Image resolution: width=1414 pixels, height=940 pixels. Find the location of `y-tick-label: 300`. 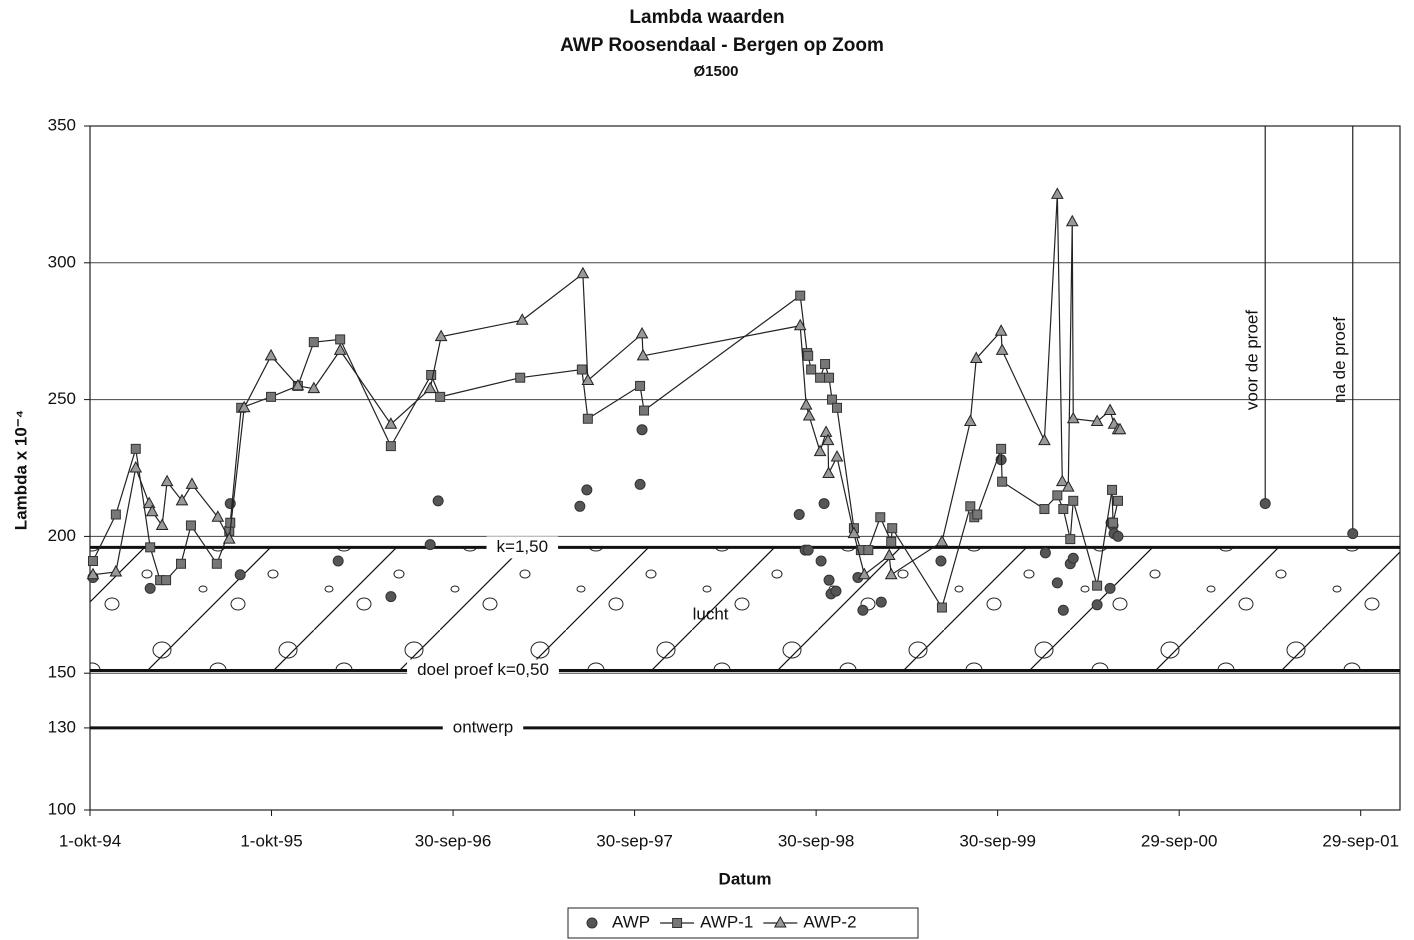

y-tick-label: 300 is located at coordinates (62, 261).